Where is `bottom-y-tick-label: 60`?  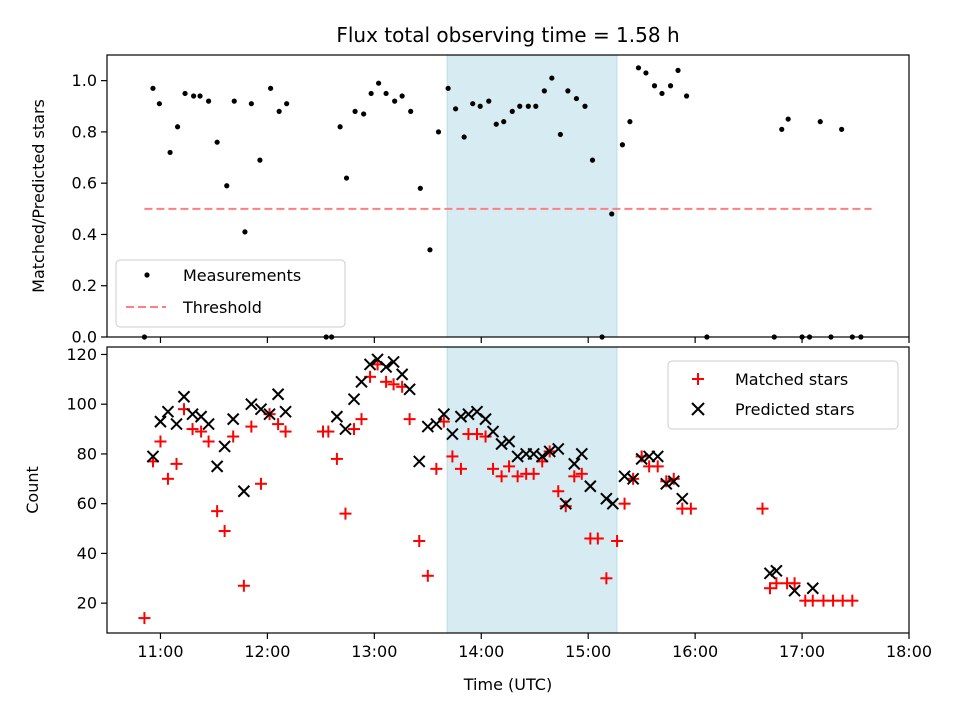 bottom-y-tick-label: 60 is located at coordinates (87, 503).